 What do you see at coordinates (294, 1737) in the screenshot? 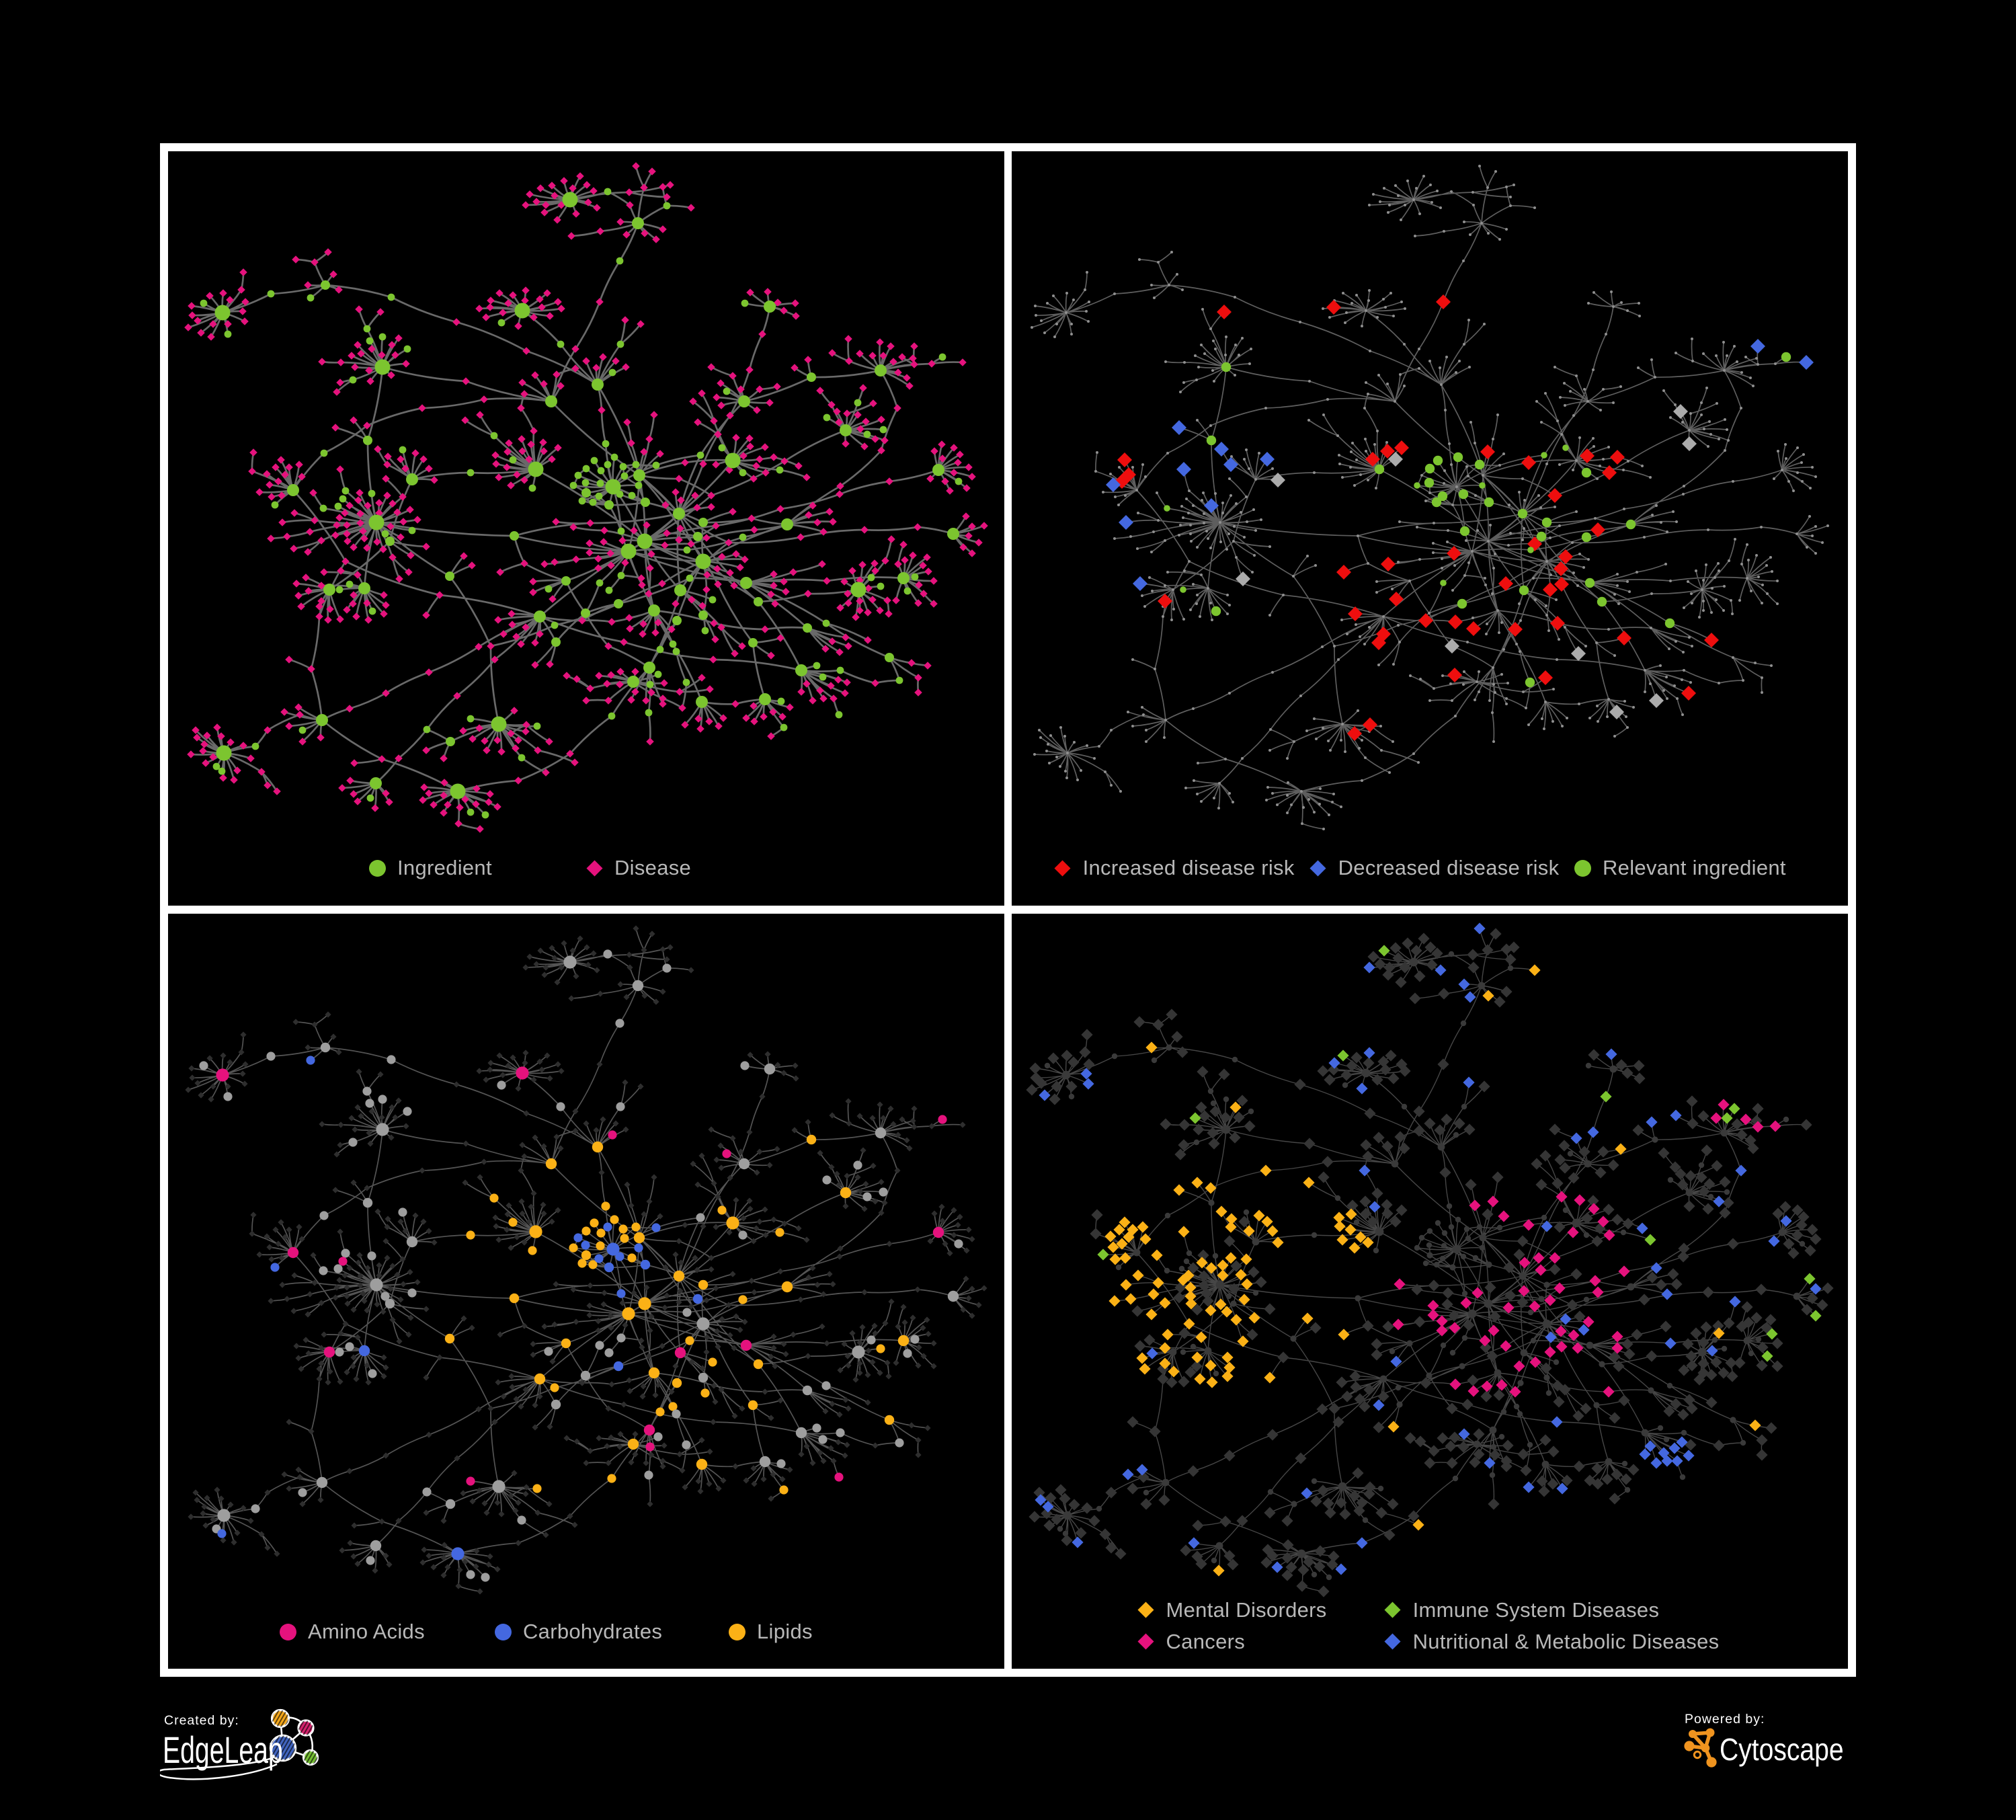
I see `edgeleap-nodes` at bounding box center [294, 1737].